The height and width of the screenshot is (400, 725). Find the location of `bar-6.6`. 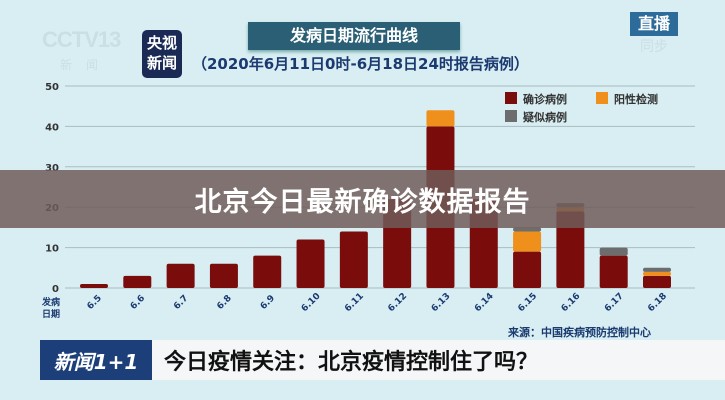

bar-6.6 is located at coordinates (137, 281).